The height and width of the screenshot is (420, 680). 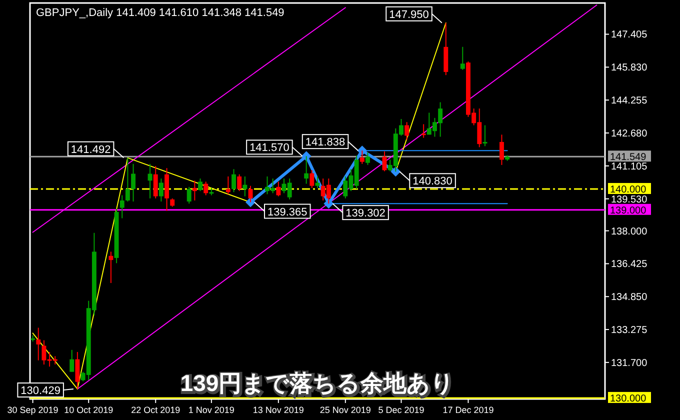 I want to click on y-tick-label: 144.255, so click(x=629, y=101).